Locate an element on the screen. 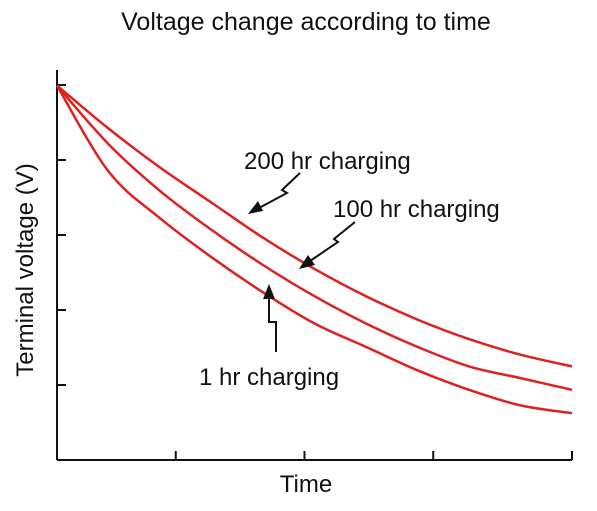 Image resolution: width=597 pixels, height=511 pixels. series-label-200hr: 200 hr charging is located at coordinates (327, 161).